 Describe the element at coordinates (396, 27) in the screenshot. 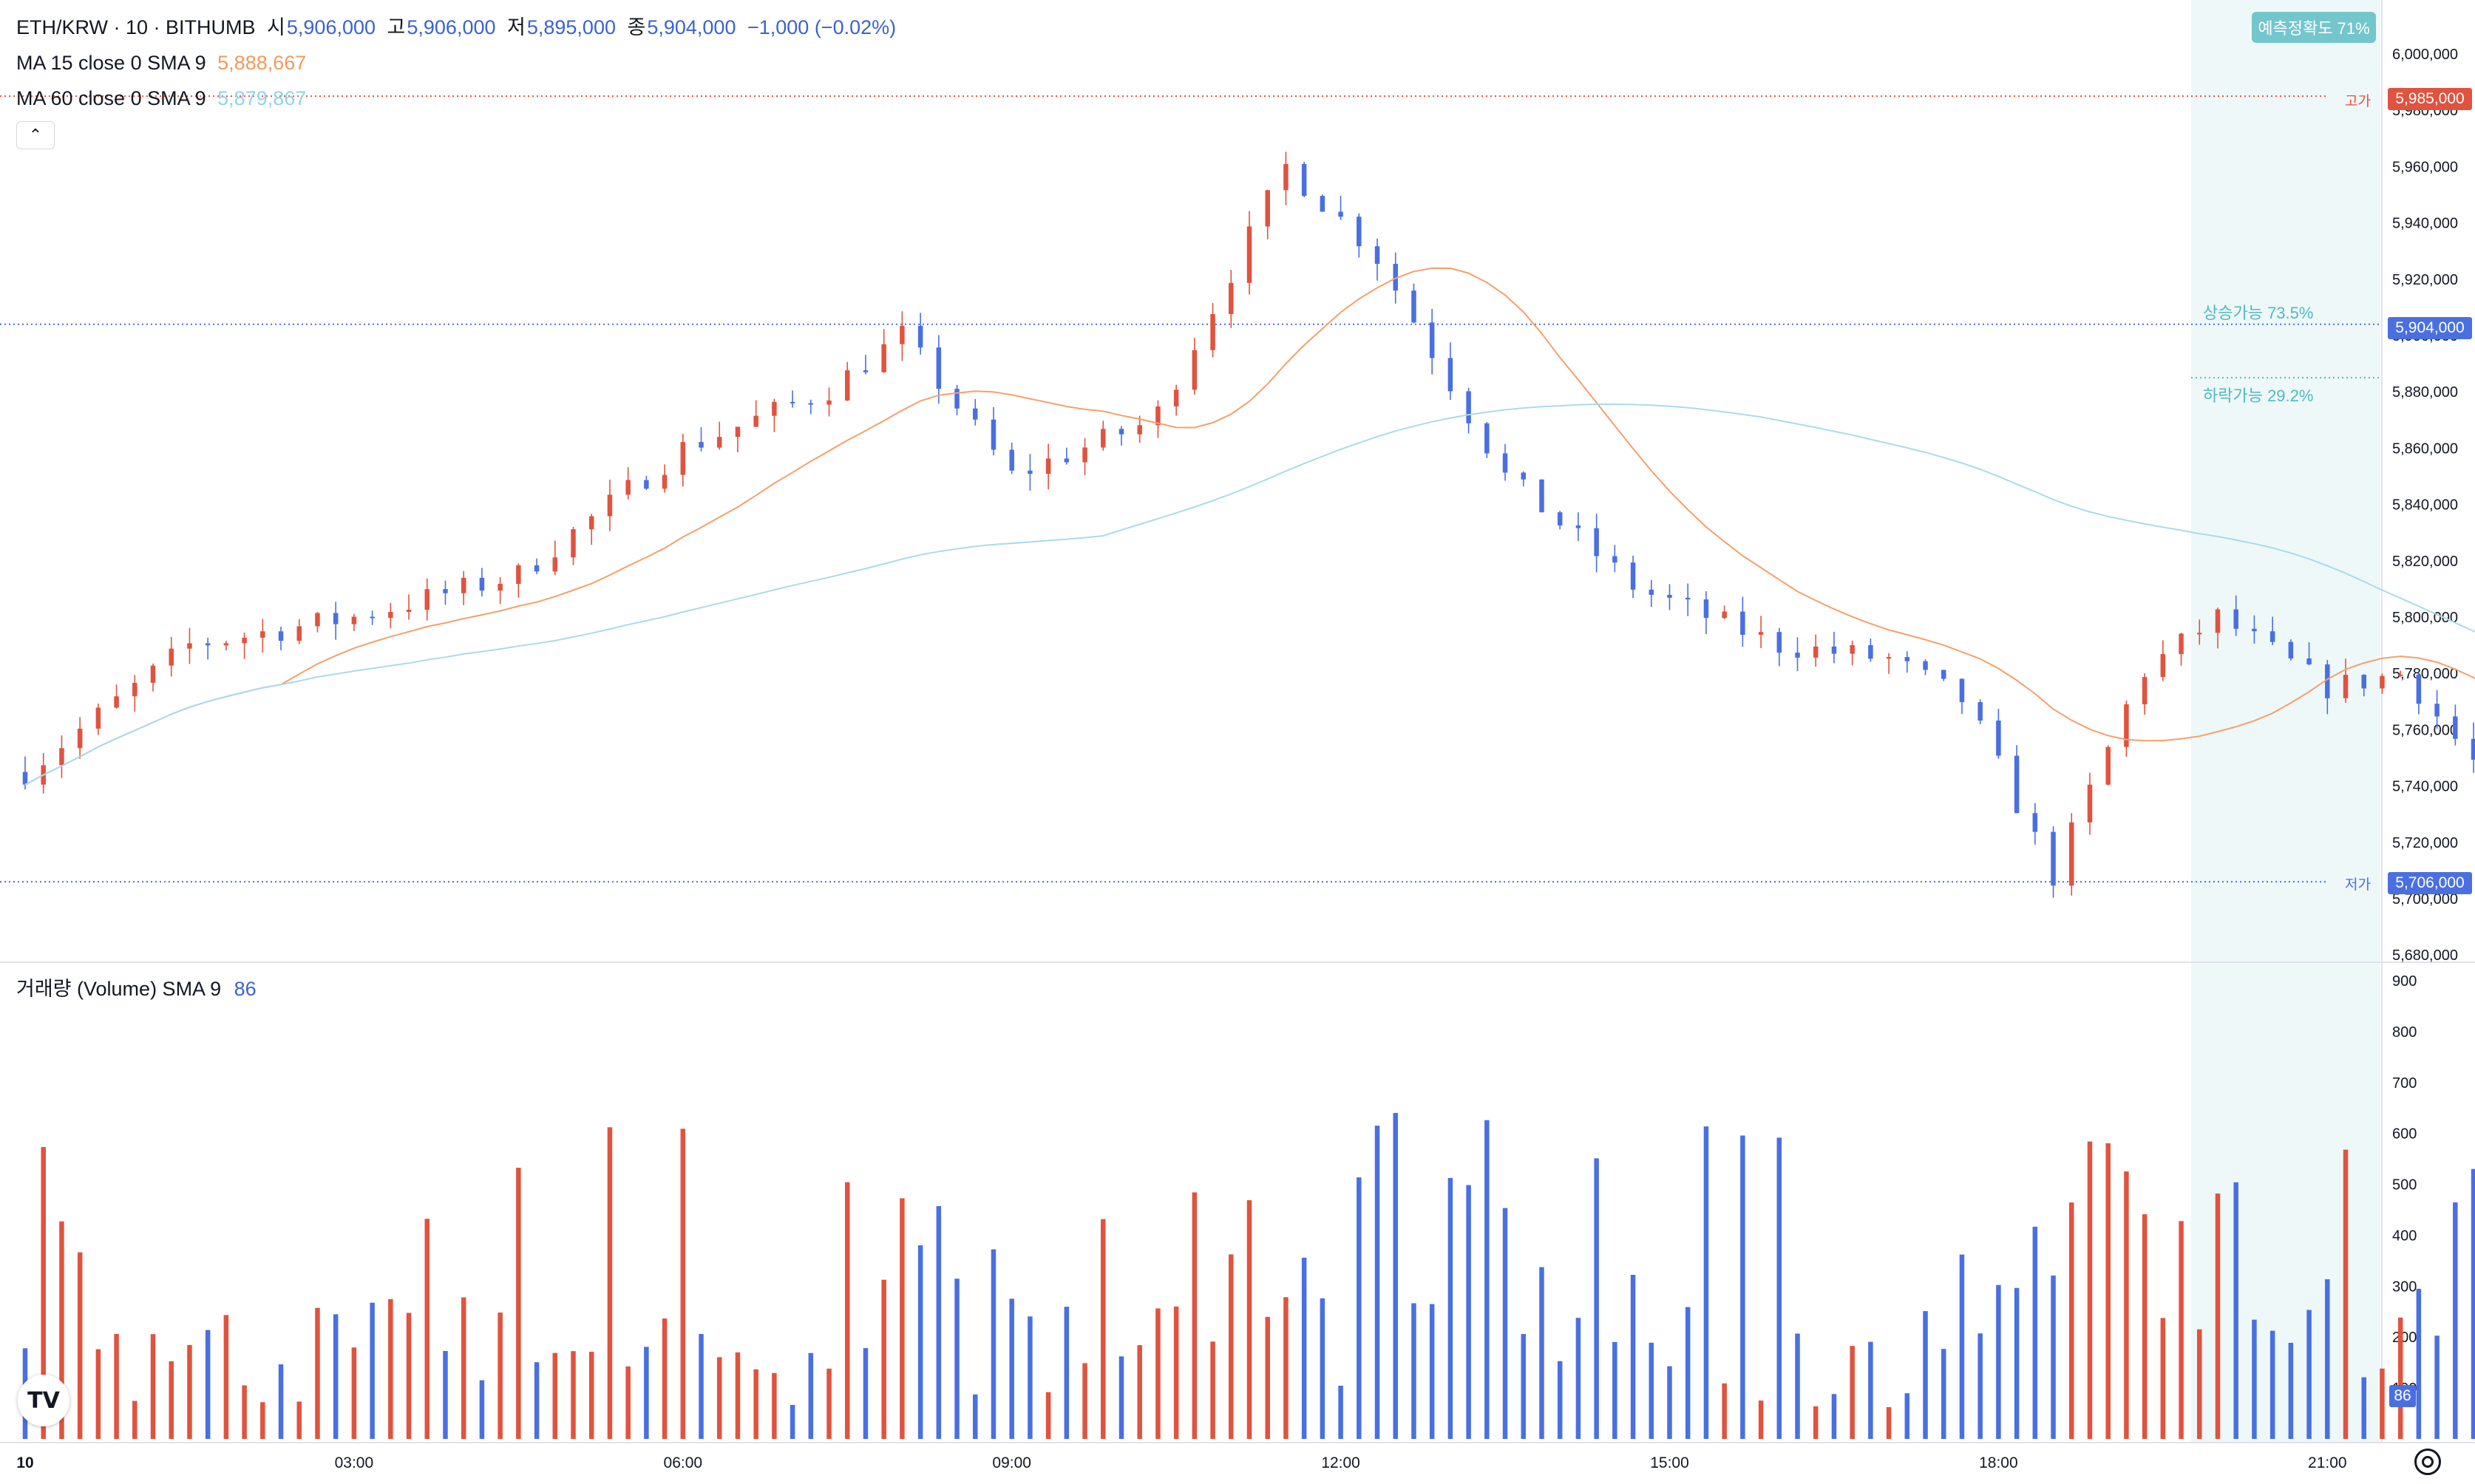

I see `high-label: 고` at that location.